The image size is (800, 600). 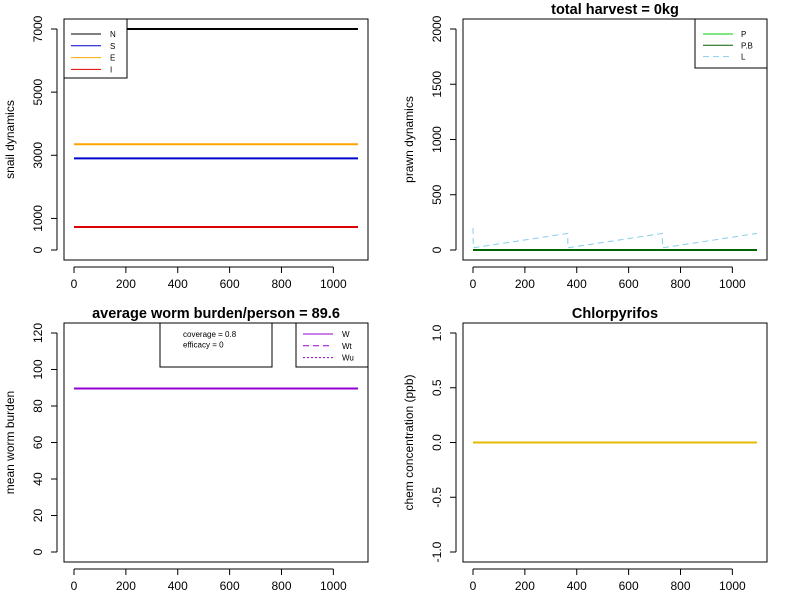 What do you see at coordinates (38, 479) in the screenshot?
I see `y-tick-label: 40` at bounding box center [38, 479].